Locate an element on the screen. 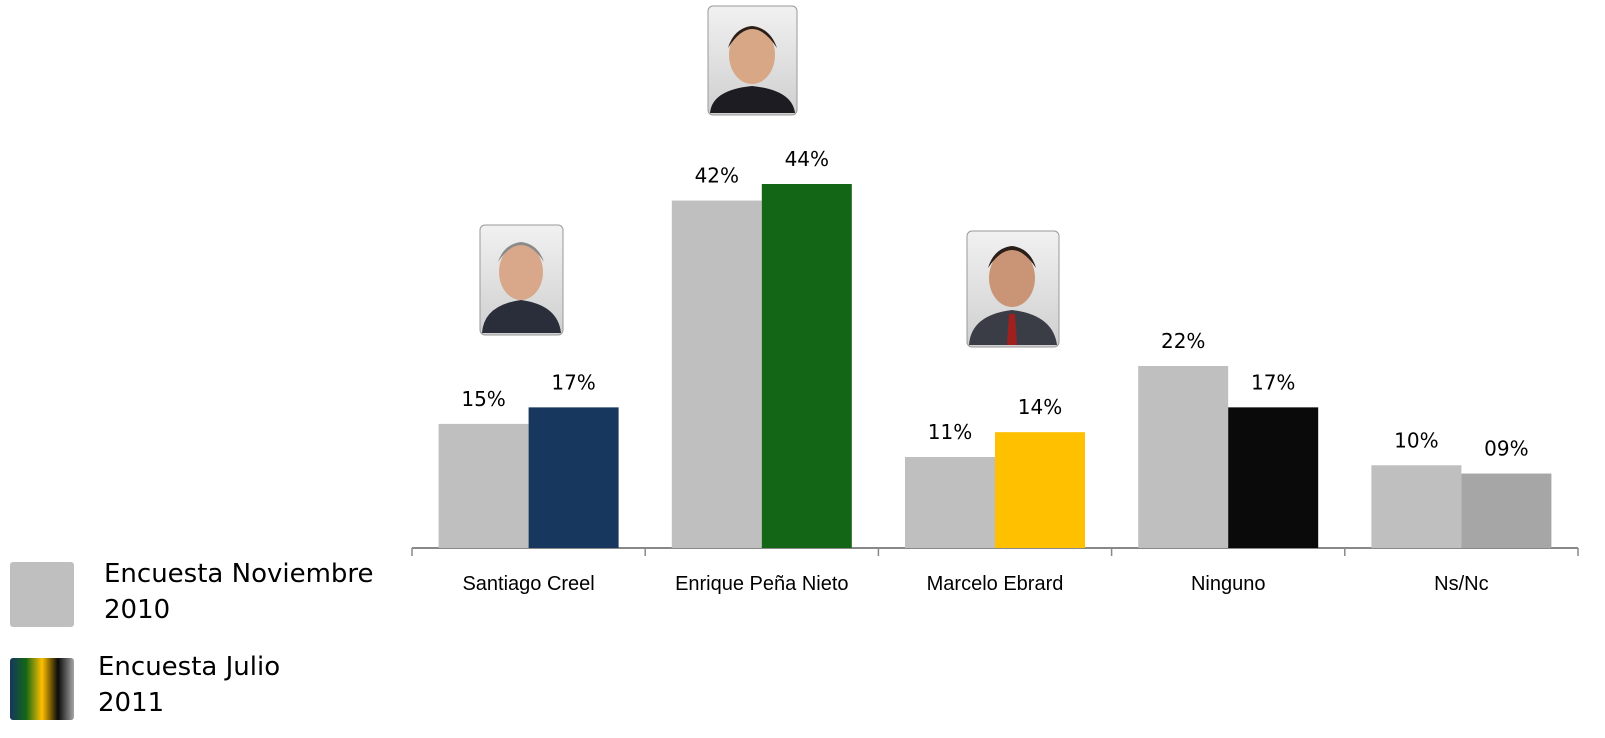 This screenshot has width=1605, height=738. value-label: 15% is located at coordinates (483, 399).